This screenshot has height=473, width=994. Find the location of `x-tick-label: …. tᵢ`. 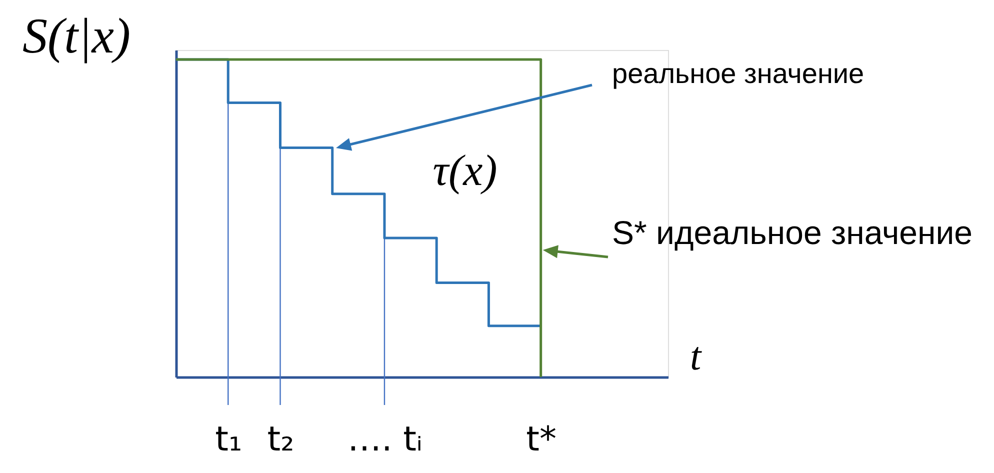

x-tick-label: …. tᵢ is located at coordinates (384, 440).